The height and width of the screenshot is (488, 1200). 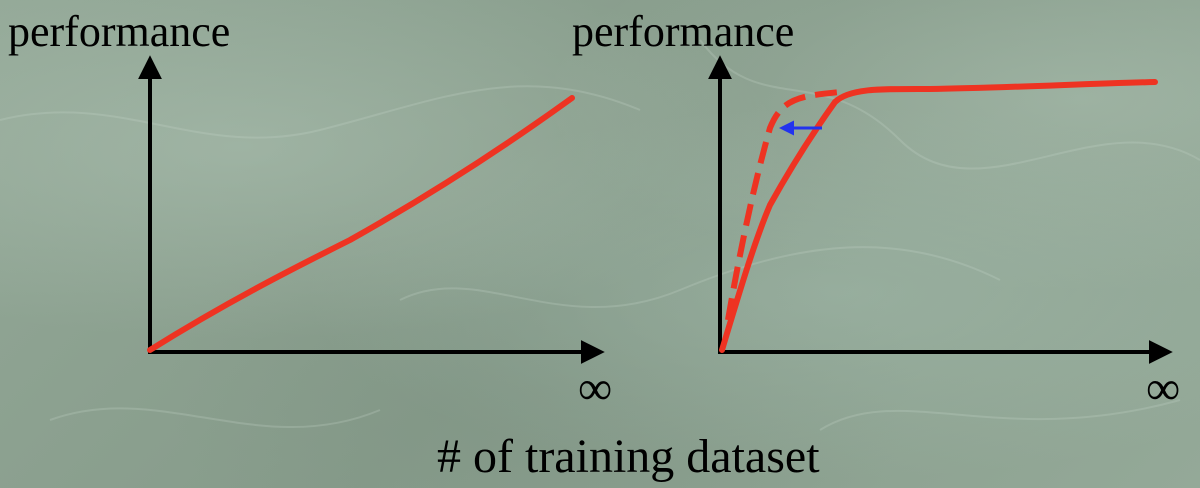 I want to click on right-x-infinity-label: ∞, so click(x=1163, y=388).